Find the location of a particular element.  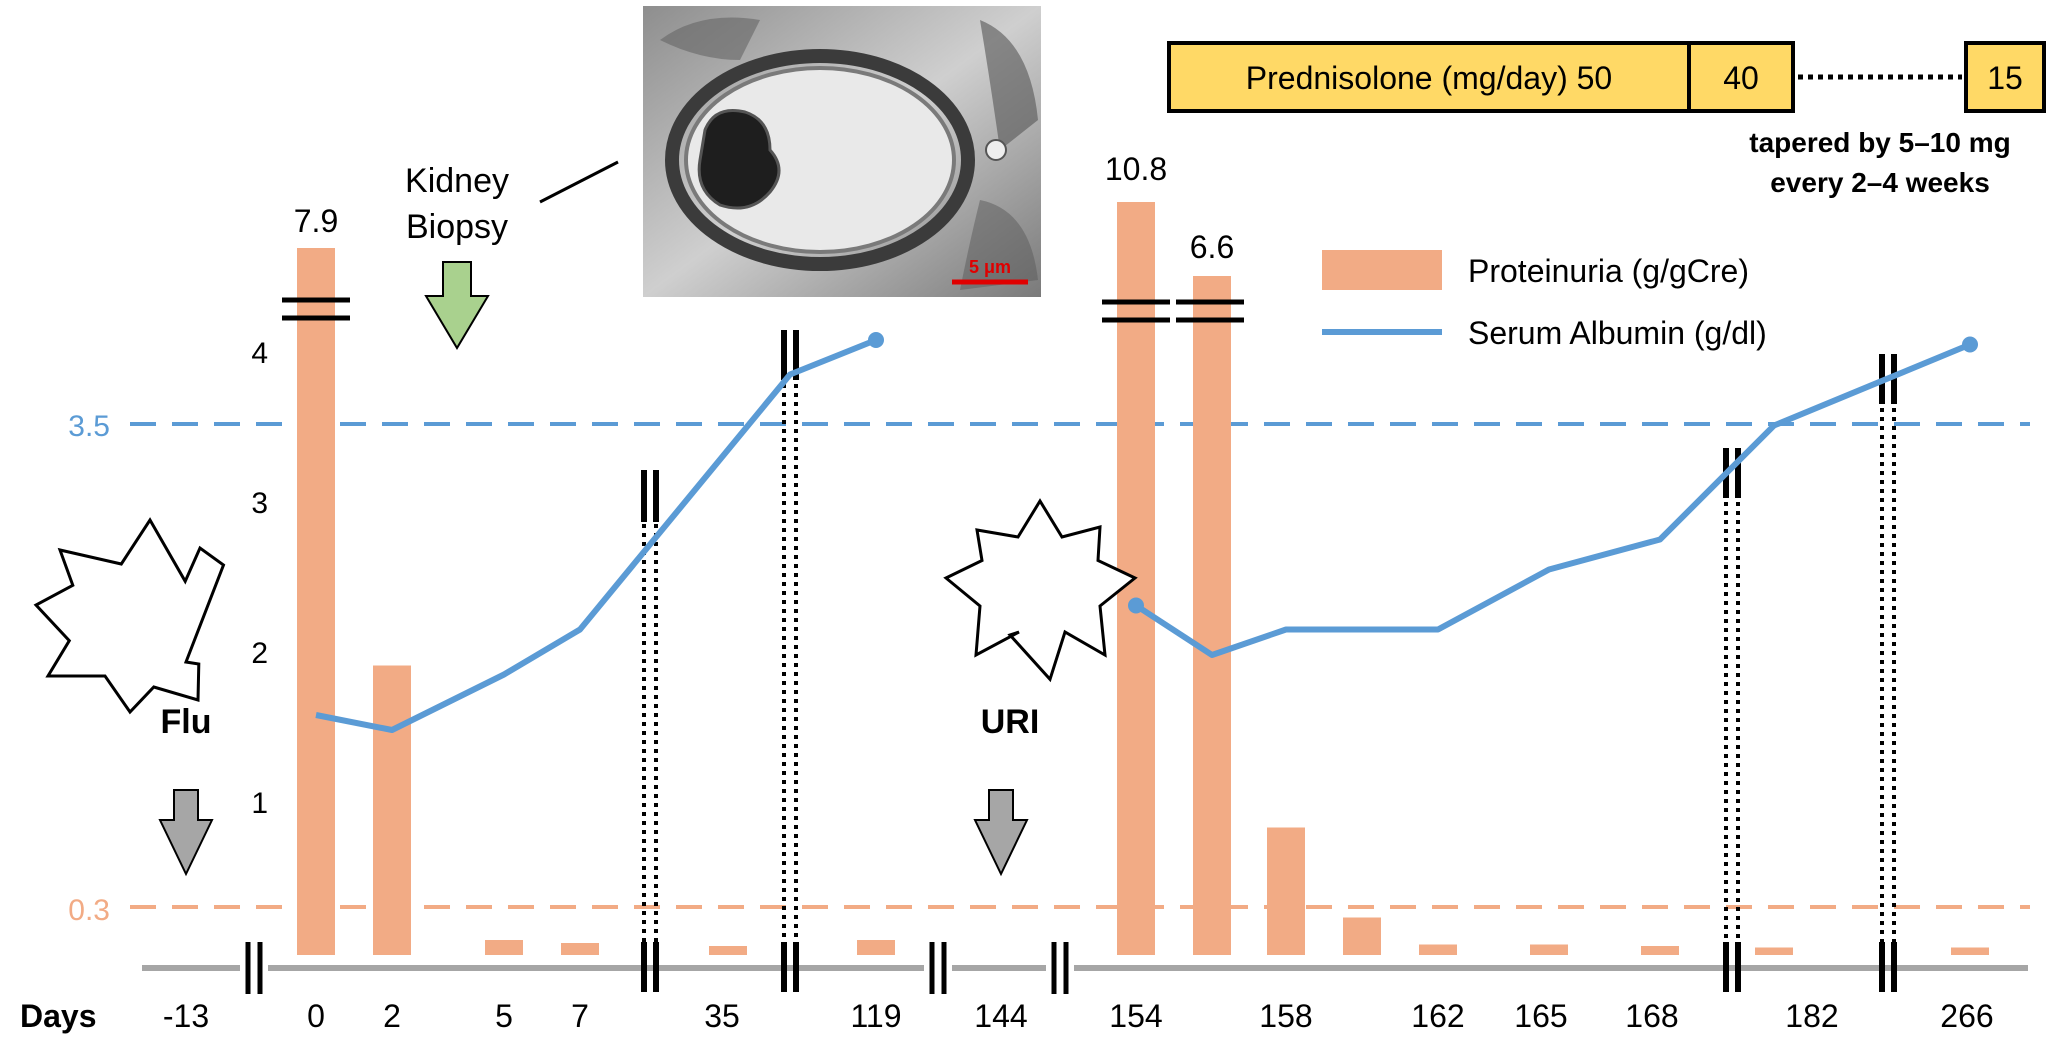

prednisolone-dose-50-label: Prednisolone (mg/day) 50 is located at coordinates (1429, 78).